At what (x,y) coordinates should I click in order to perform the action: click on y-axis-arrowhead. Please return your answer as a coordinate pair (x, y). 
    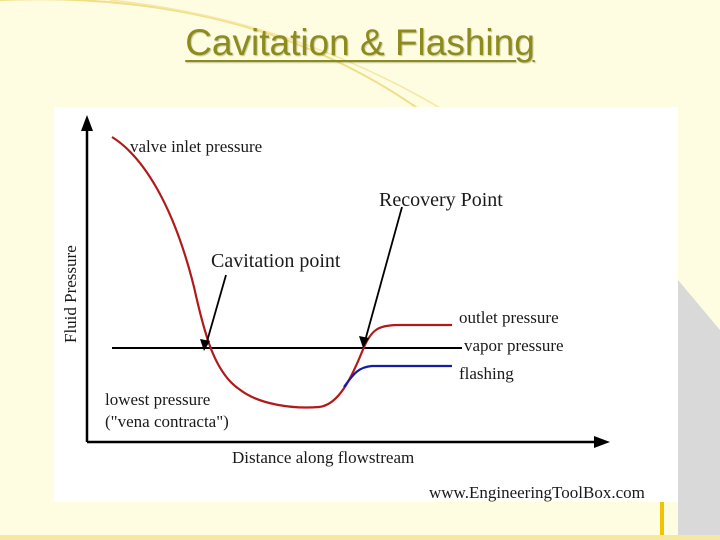
    Looking at the image, I should click on (87, 123).